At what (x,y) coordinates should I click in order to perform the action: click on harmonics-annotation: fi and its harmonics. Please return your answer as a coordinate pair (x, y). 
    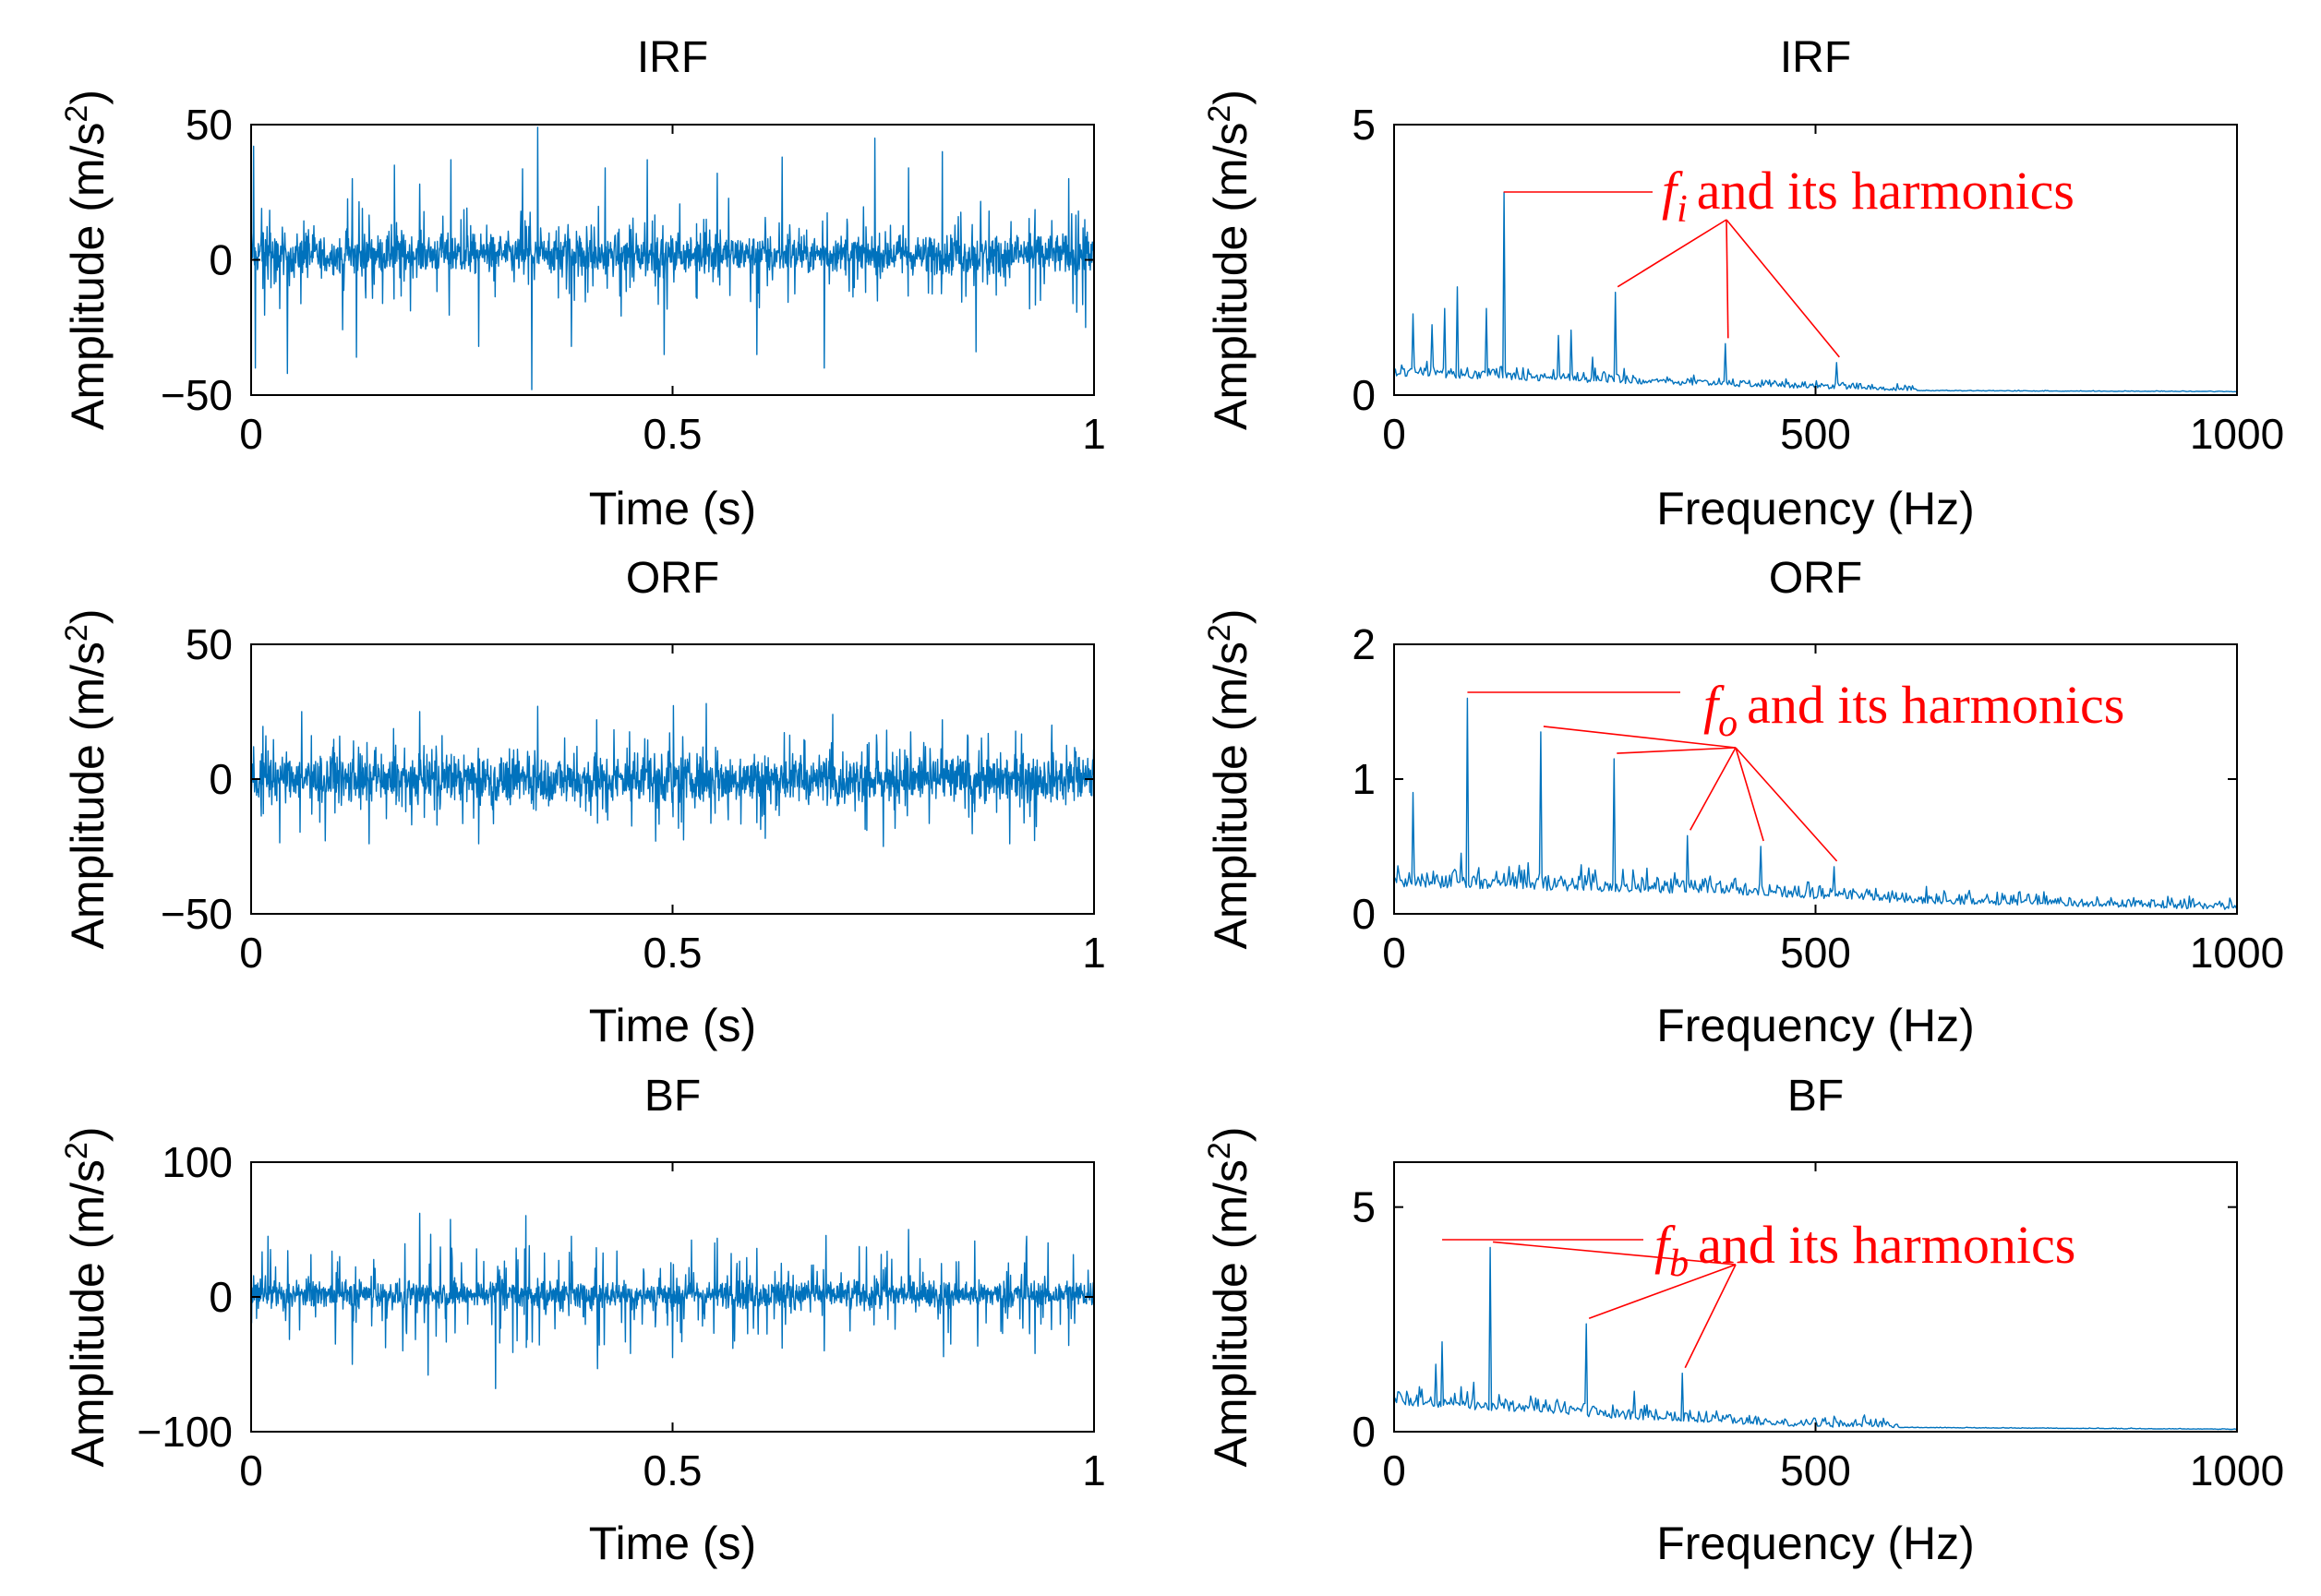
    Looking at the image, I should click on (1789, 259).